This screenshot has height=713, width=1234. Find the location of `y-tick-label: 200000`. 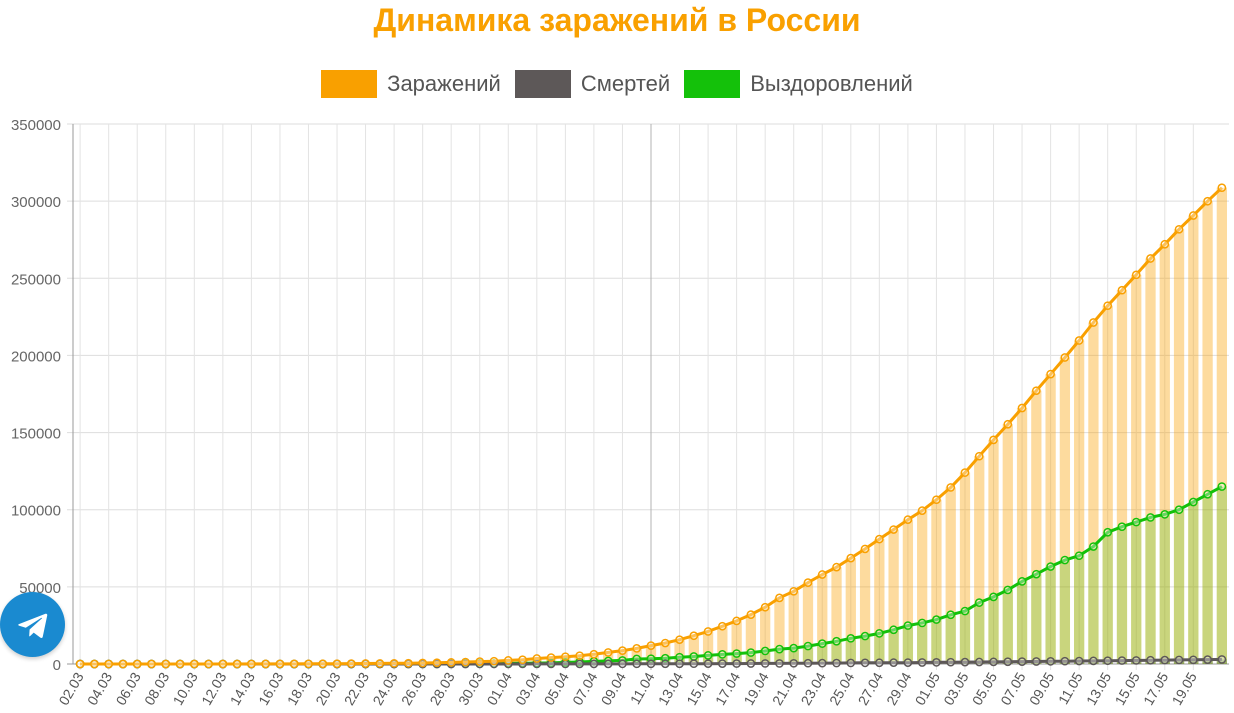

y-tick-label: 200000 is located at coordinates (36, 356).